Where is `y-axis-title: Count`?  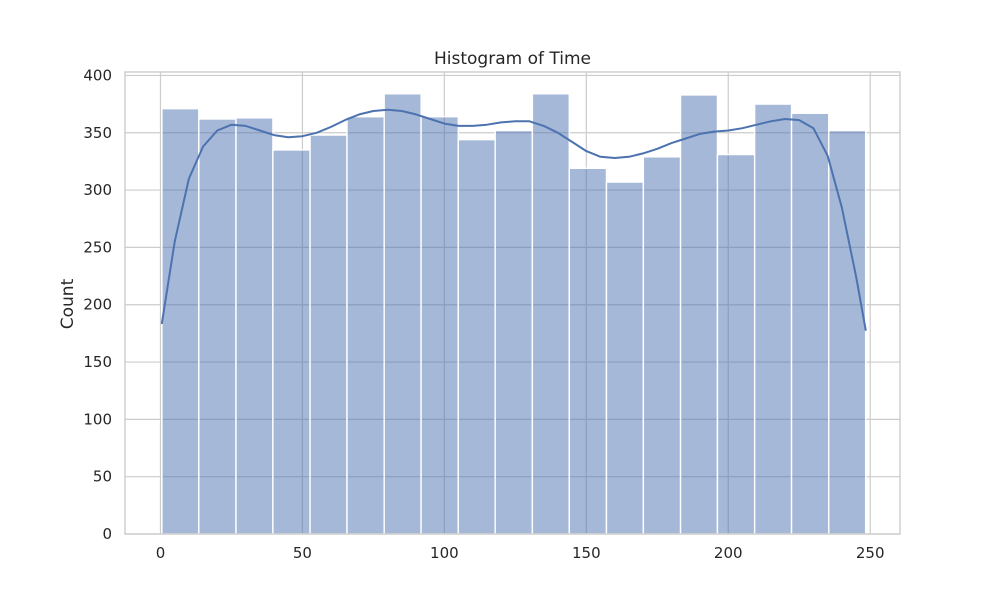 y-axis-title: Count is located at coordinates (68, 303).